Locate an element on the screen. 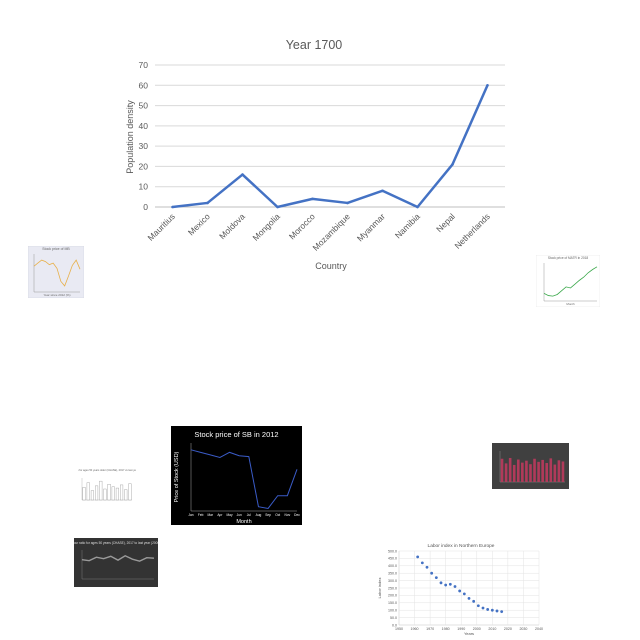 This screenshot has width=640, height=640. thumbnail-chart-dark-bars is located at coordinates (530, 466).